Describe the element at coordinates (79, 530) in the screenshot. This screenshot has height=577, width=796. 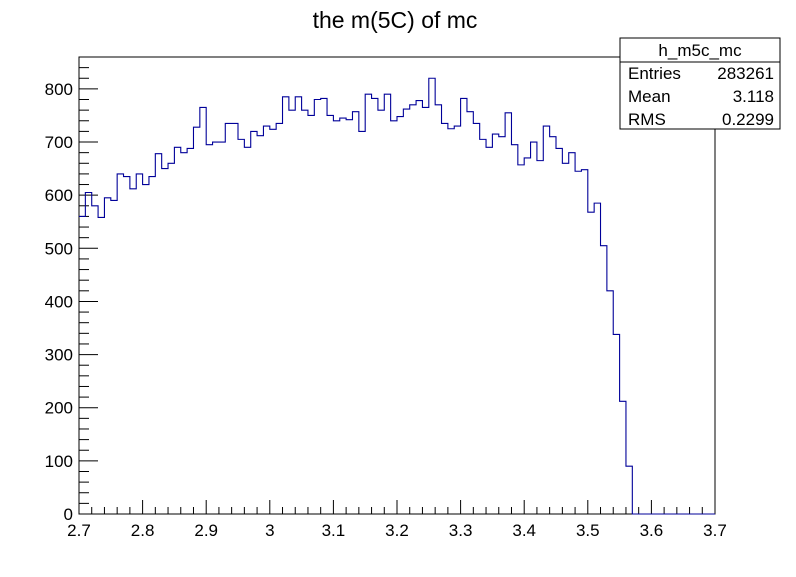
I see `x-tick-label: 2.7` at that location.